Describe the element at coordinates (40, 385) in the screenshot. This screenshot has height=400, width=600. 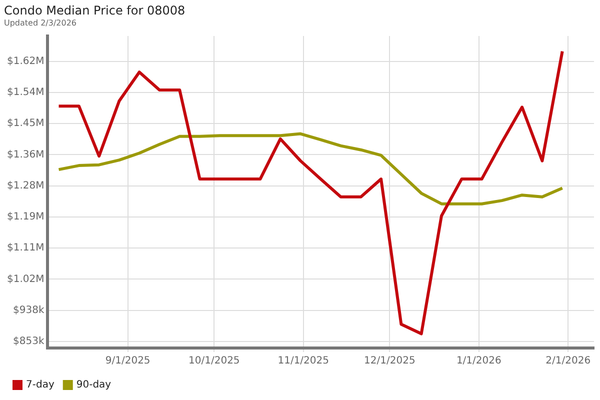
I see `legend-label: 7-day` at that location.